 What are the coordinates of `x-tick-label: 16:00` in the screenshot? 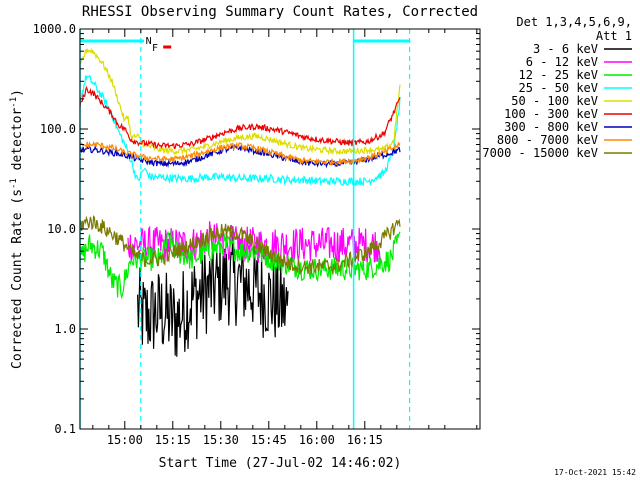 It's located at (317, 440).